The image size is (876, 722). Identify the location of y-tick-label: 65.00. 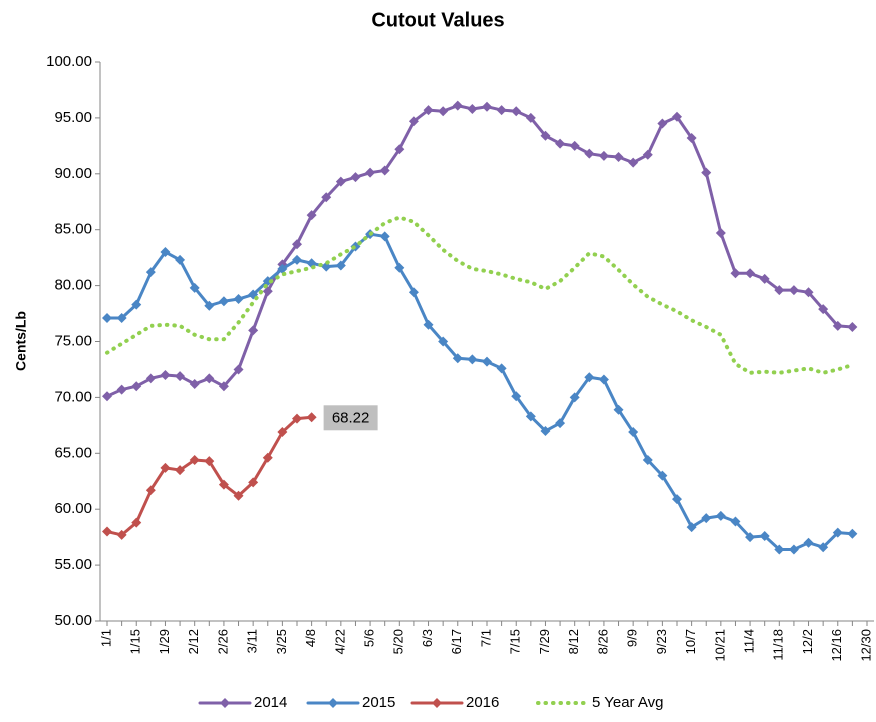
(73, 452).